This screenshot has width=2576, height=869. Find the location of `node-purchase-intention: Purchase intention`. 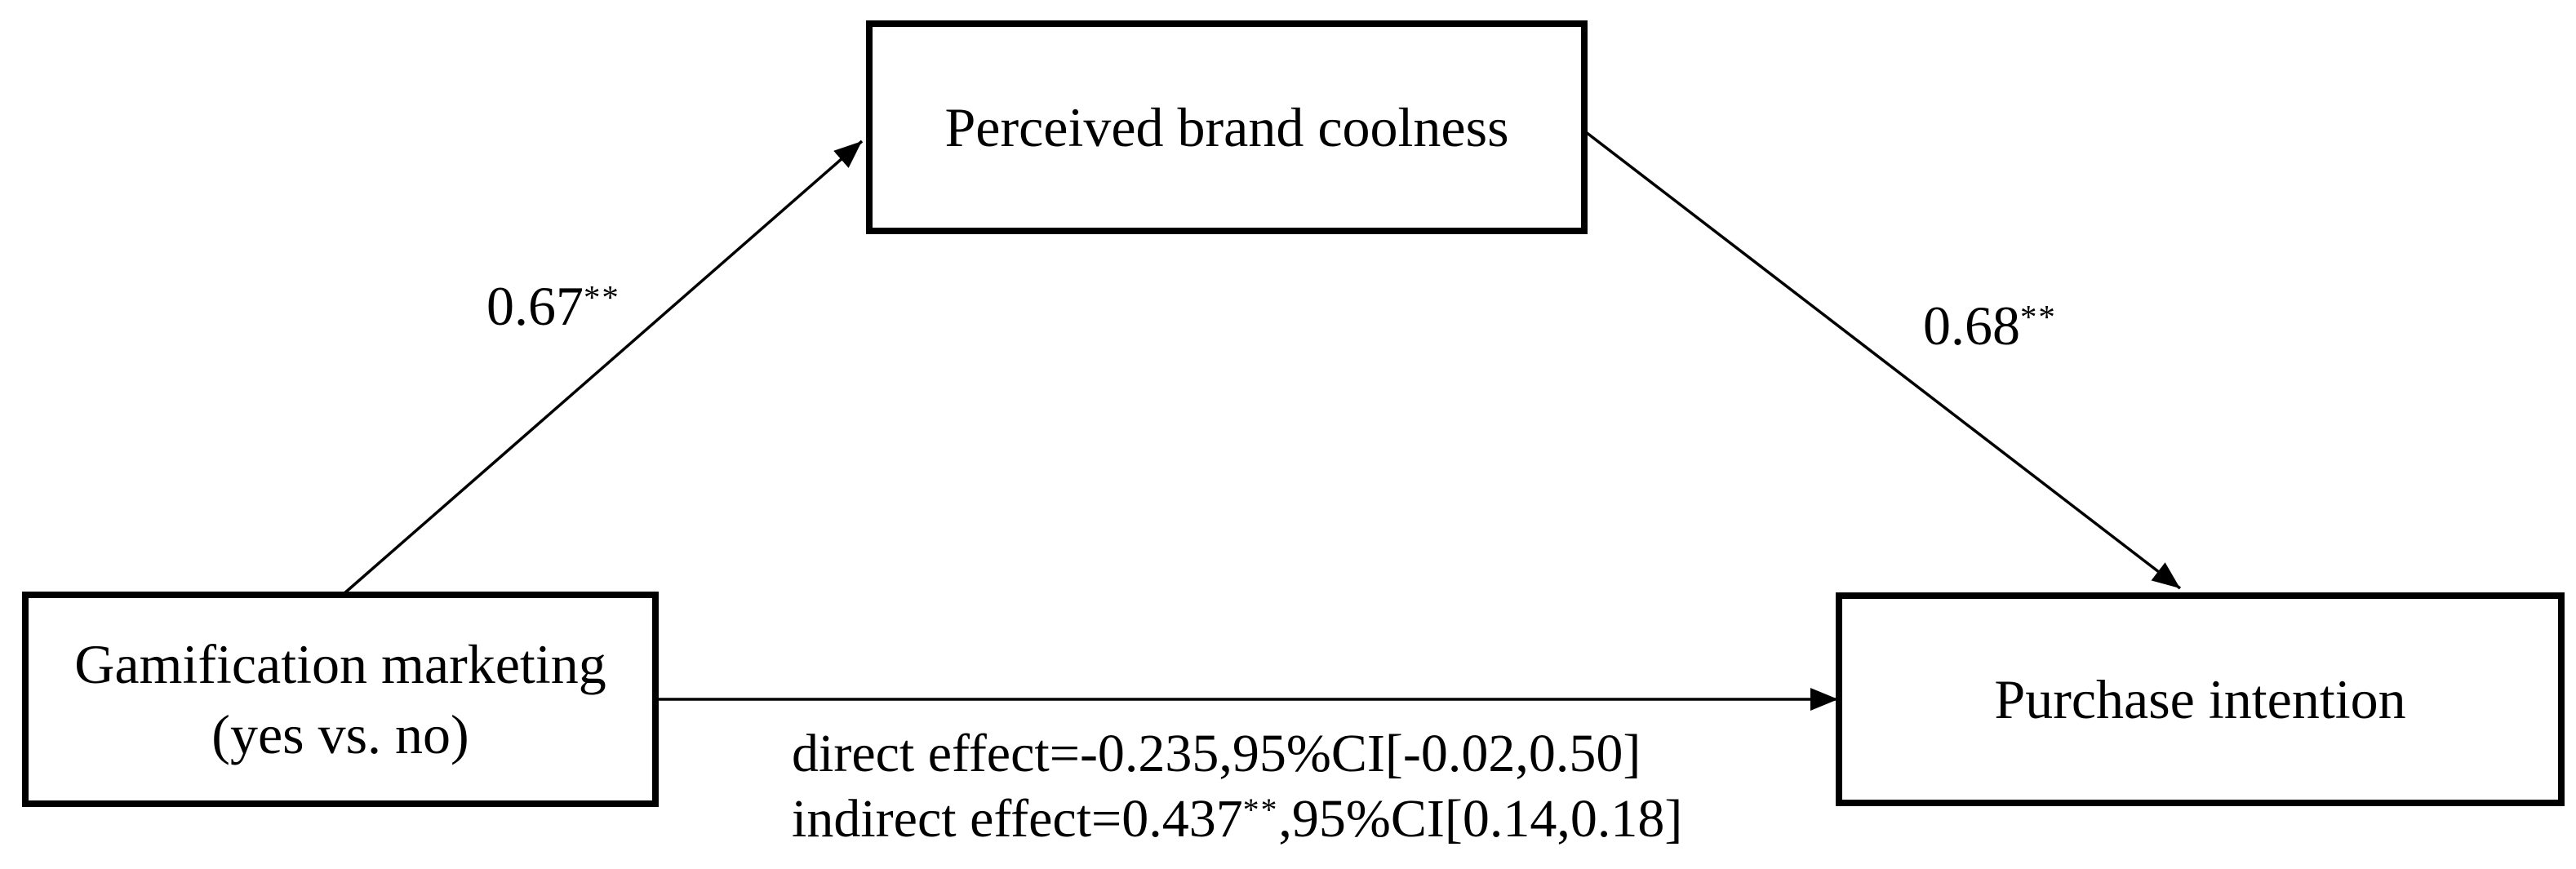

node-purchase-intention: Purchase intention is located at coordinates (2200, 699).